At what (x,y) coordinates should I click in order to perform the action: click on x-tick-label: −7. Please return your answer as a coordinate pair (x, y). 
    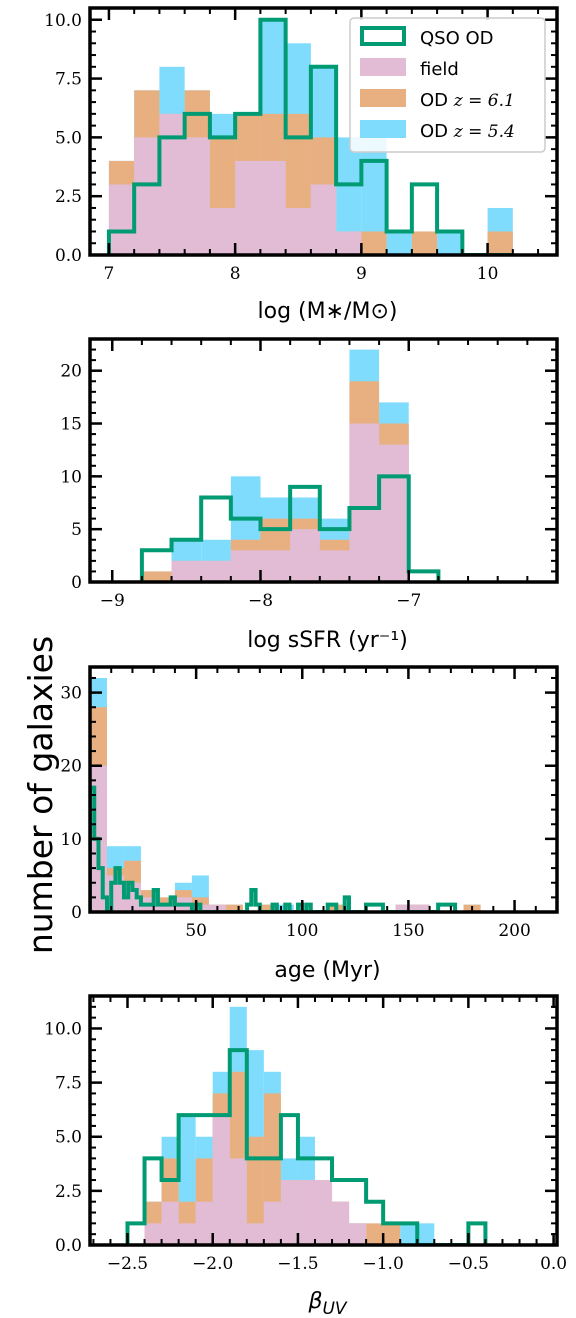
    Looking at the image, I should click on (408, 601).